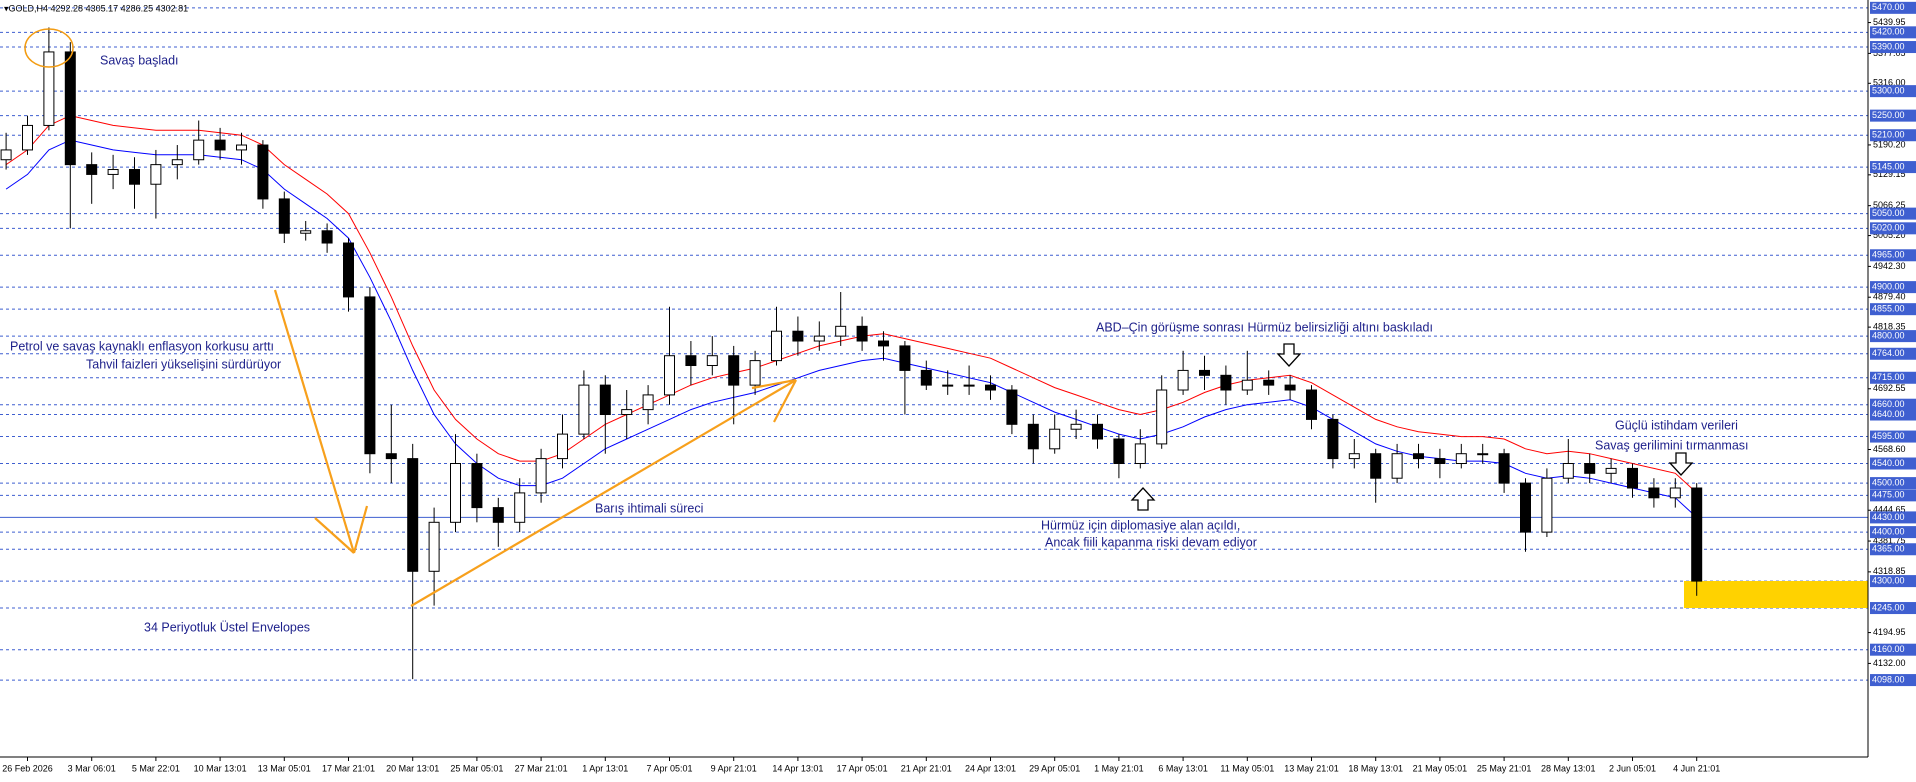 Image resolution: width=1916 pixels, height=782 pixels. What do you see at coordinates (1054, 768) in the screenshot?
I see `x-tick-label: 29 Apr 05:01` at bounding box center [1054, 768].